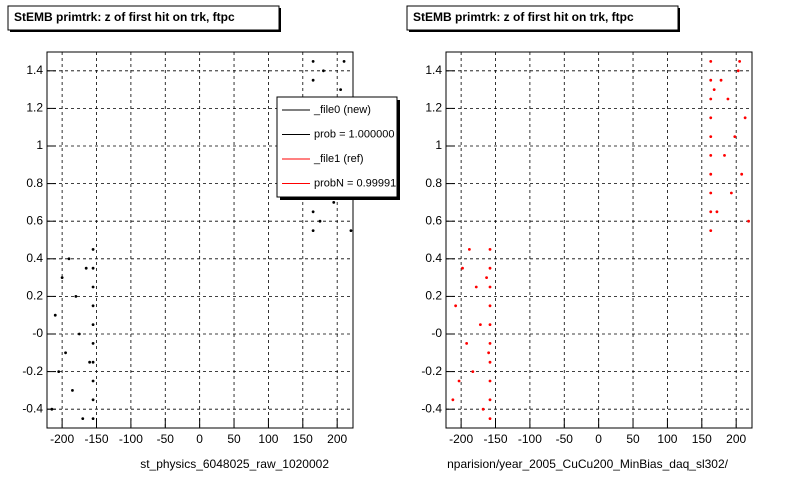 Image resolution: width=800 pixels, height=480 pixels. I want to click on x-tick-label: 50, so click(234, 439).